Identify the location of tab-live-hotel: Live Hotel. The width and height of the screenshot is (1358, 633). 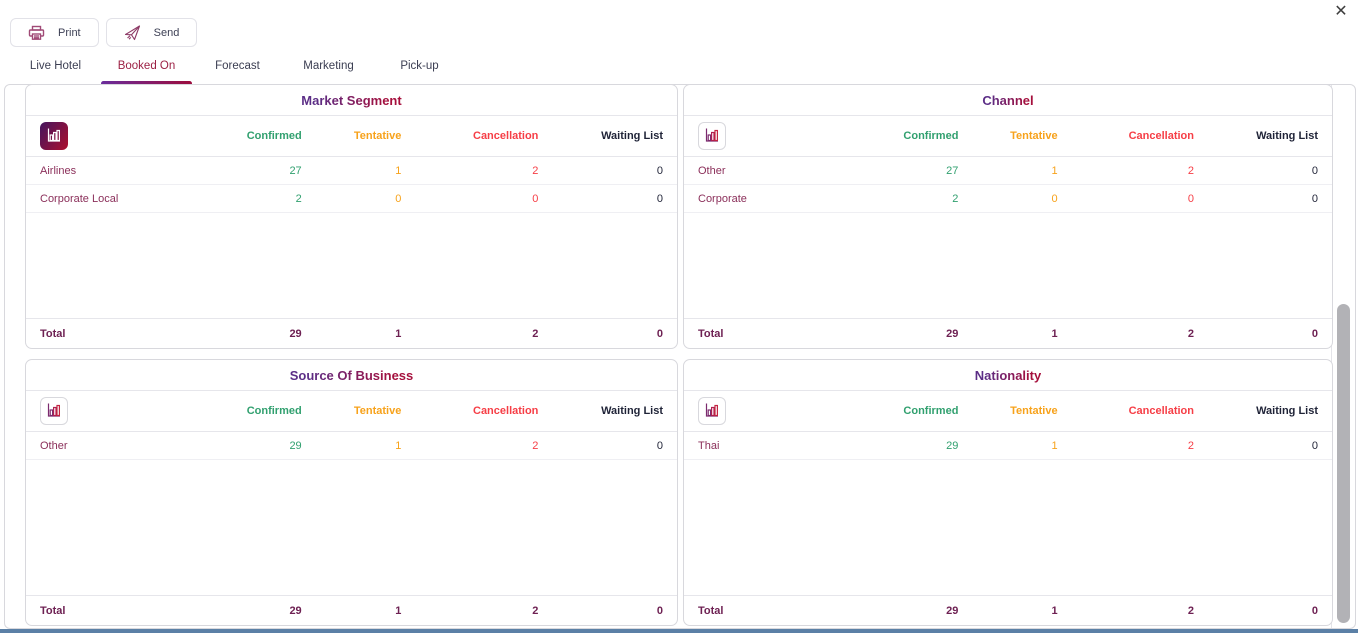
(55, 66).